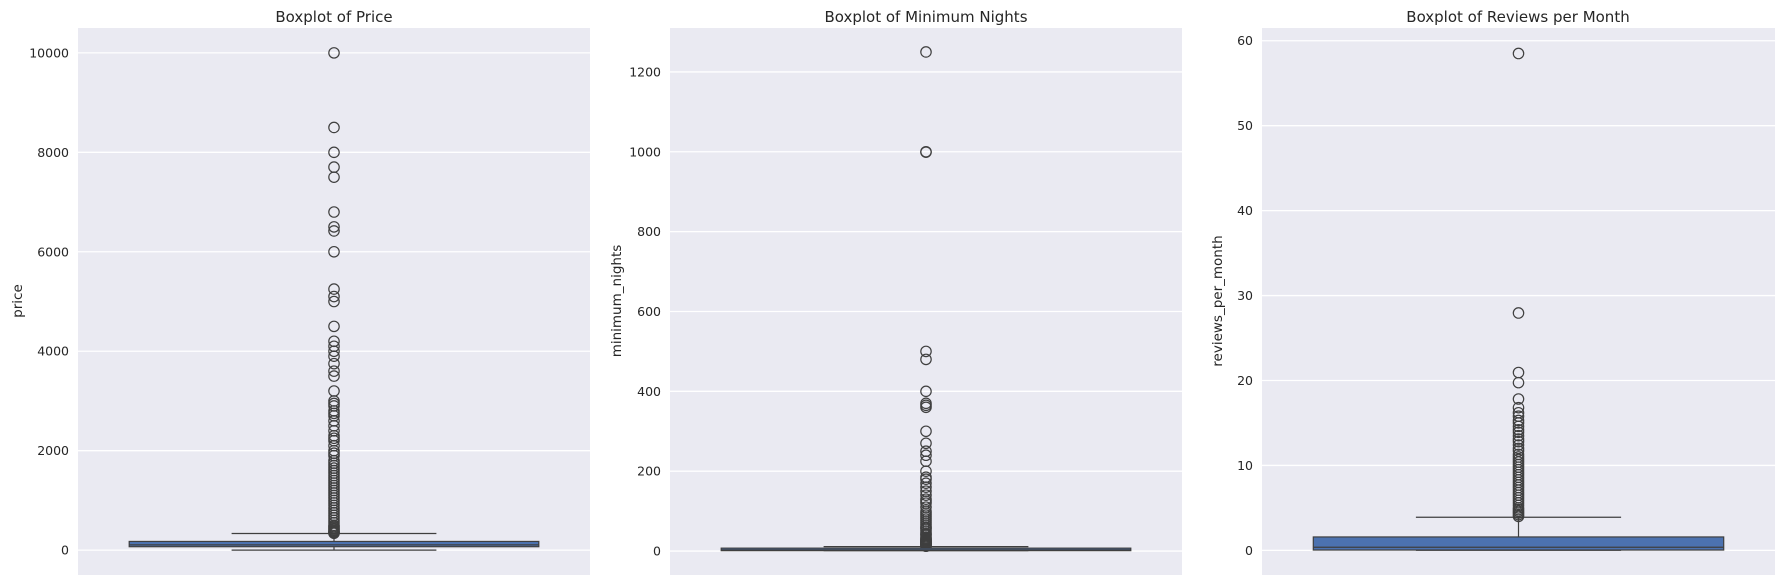 This screenshot has height=584, width=1784. What do you see at coordinates (1249, 550) in the screenshot?
I see `reviews-per-month-y-tick-label: 0` at bounding box center [1249, 550].